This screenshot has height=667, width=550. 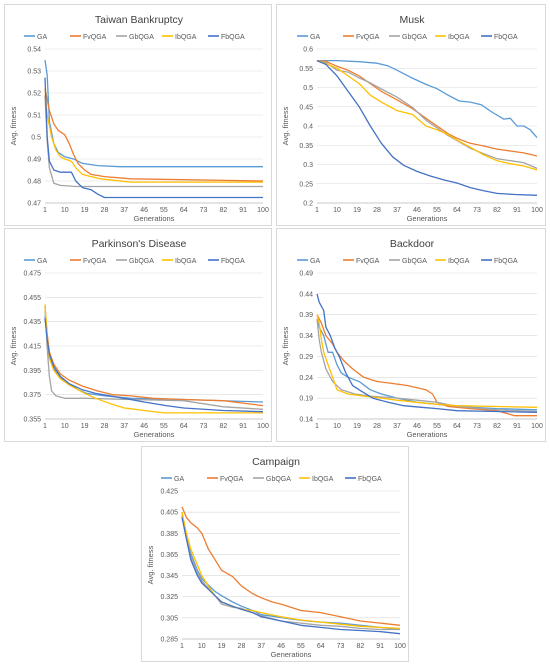 What do you see at coordinates (308, 127) in the screenshot?
I see `y-tick-label: 0.4` at bounding box center [308, 127].